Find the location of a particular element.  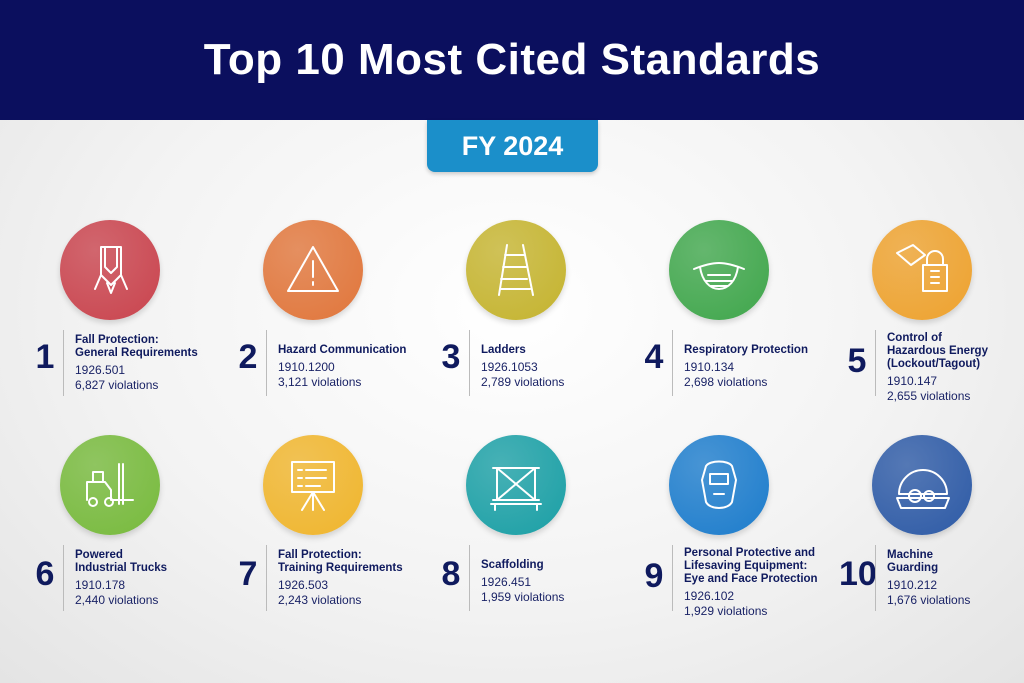

title-line: Eye and Face Protection is located at coordinates (751, 579).